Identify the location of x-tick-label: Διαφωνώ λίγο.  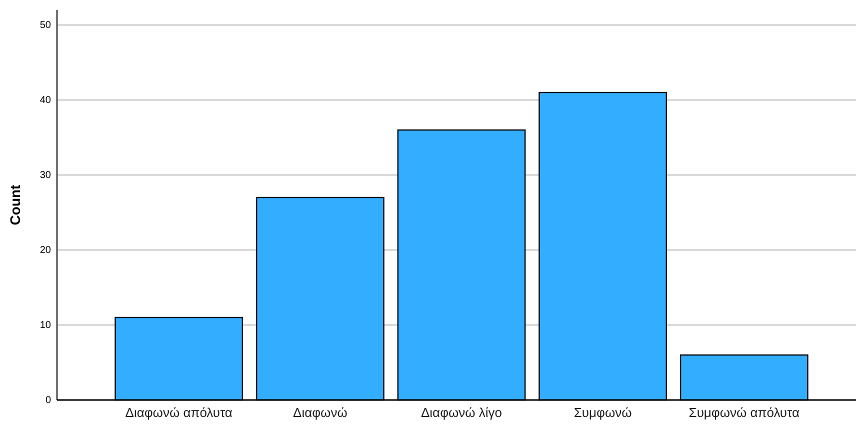
(461, 412).